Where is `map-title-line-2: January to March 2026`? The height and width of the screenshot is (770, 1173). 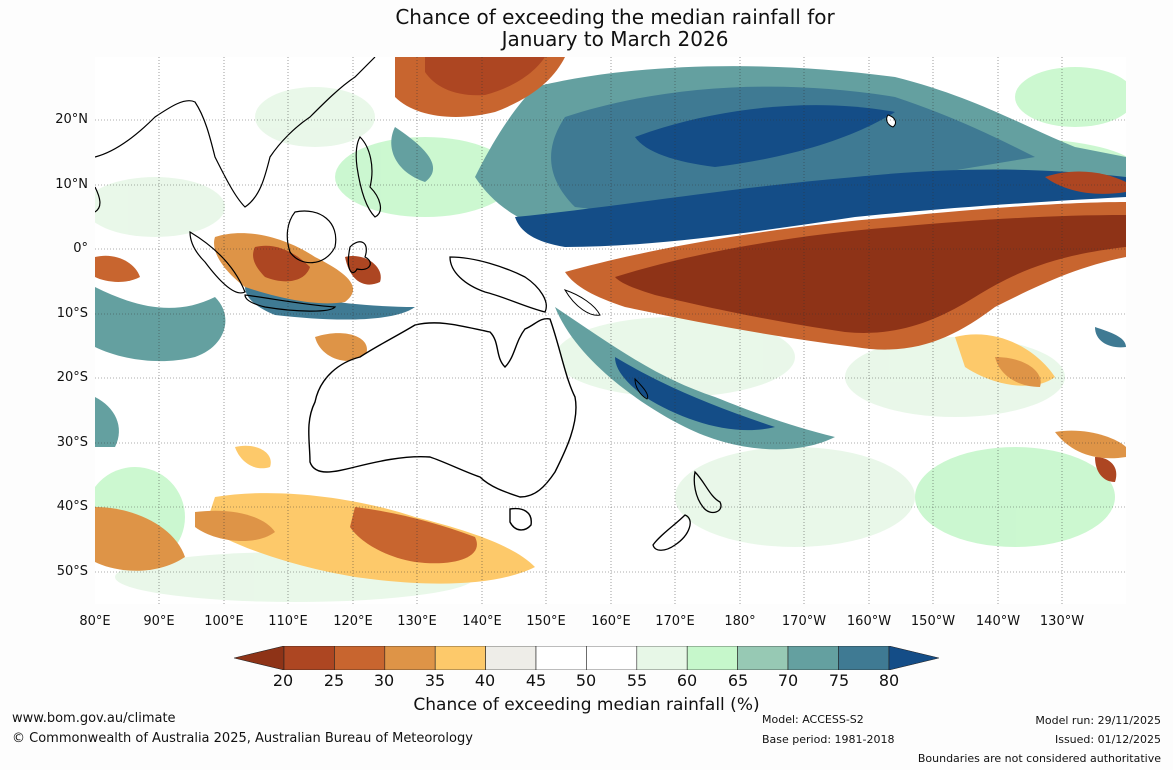
map-title-line-2: January to March 2026 is located at coordinates (615, 39).